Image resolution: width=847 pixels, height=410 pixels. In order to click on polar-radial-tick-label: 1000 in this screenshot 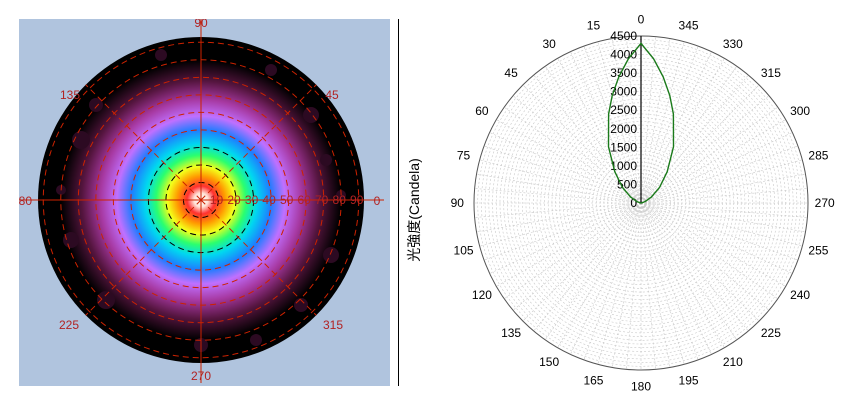, I will do `click(623, 166)`.